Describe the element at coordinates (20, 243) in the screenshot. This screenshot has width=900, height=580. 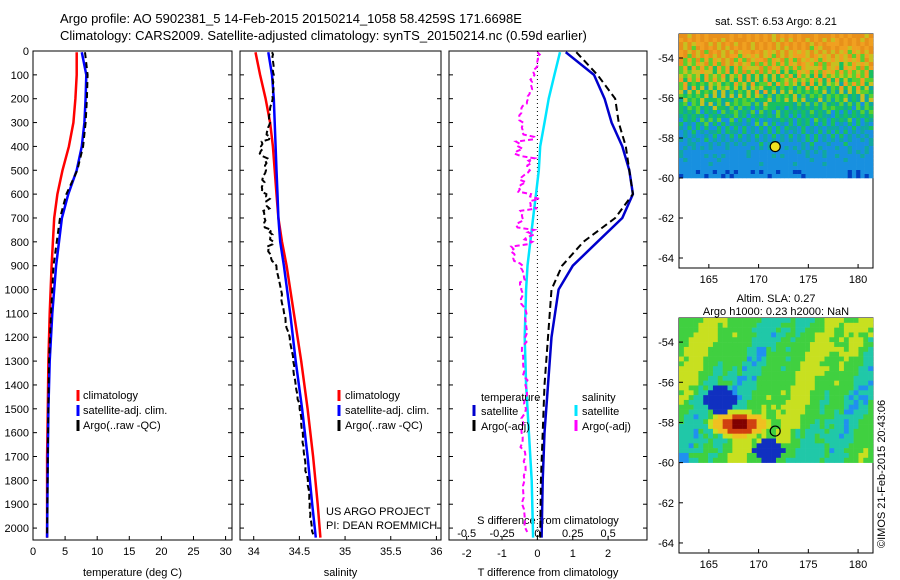
I see `depth-tick-label: 800` at that location.